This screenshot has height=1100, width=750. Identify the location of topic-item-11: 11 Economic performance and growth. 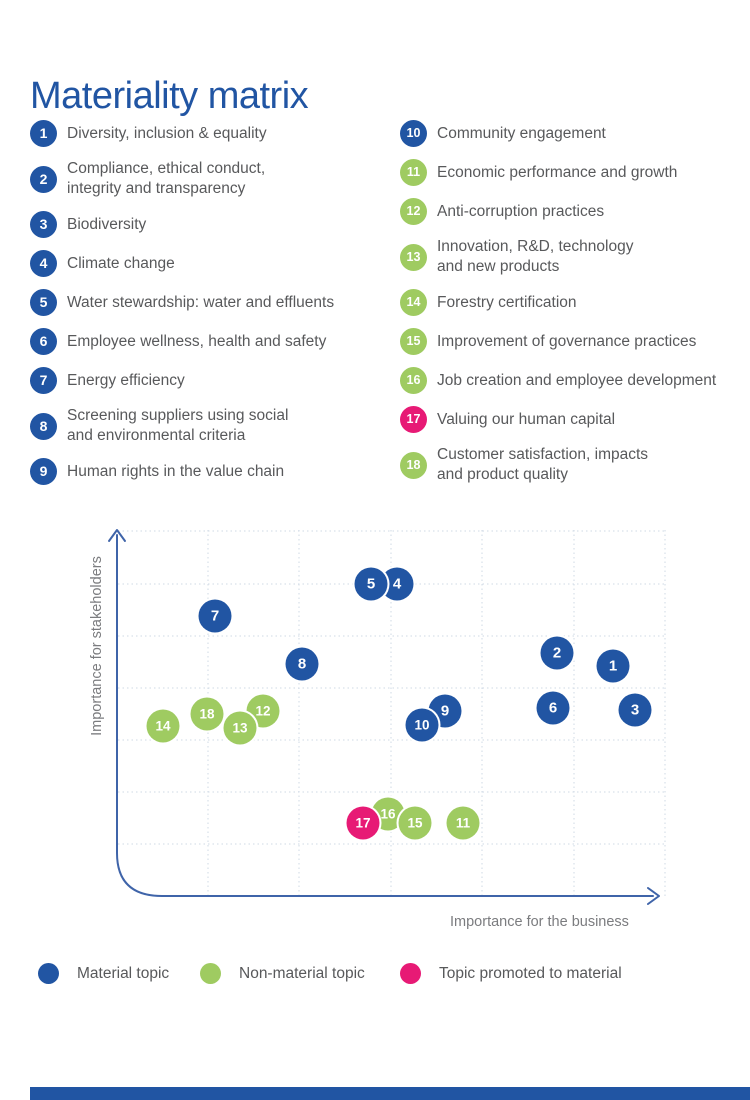
(572, 172).